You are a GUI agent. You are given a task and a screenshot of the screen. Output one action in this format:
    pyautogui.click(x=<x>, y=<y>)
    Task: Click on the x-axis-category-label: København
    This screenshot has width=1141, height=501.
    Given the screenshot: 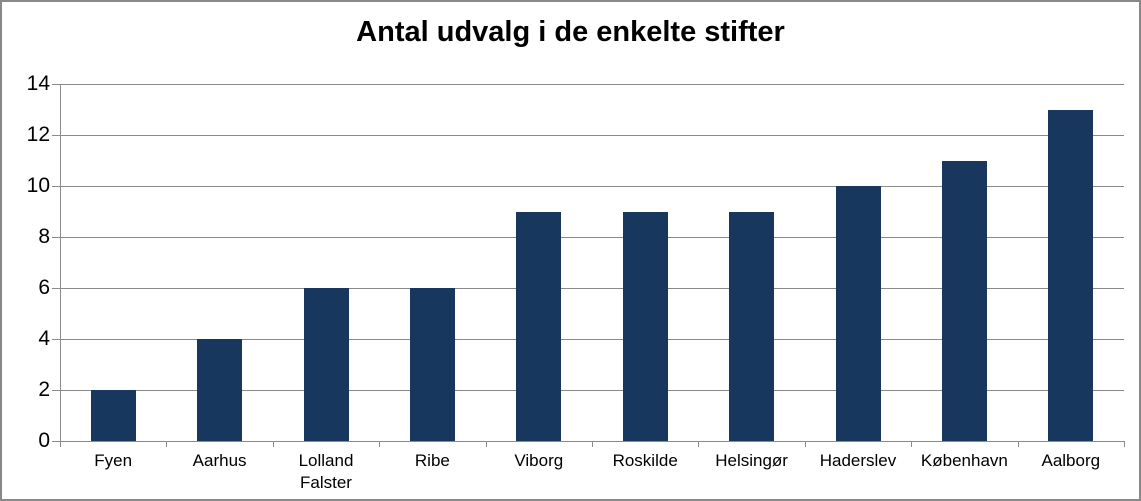 What is the action you would take?
    pyautogui.click(x=964, y=460)
    